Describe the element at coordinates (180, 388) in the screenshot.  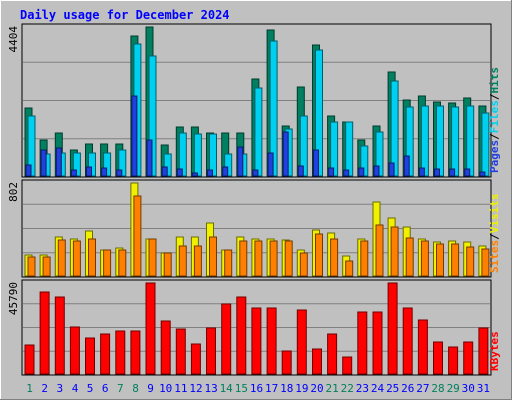
I see `x-tick-label-11: 11` at that location.